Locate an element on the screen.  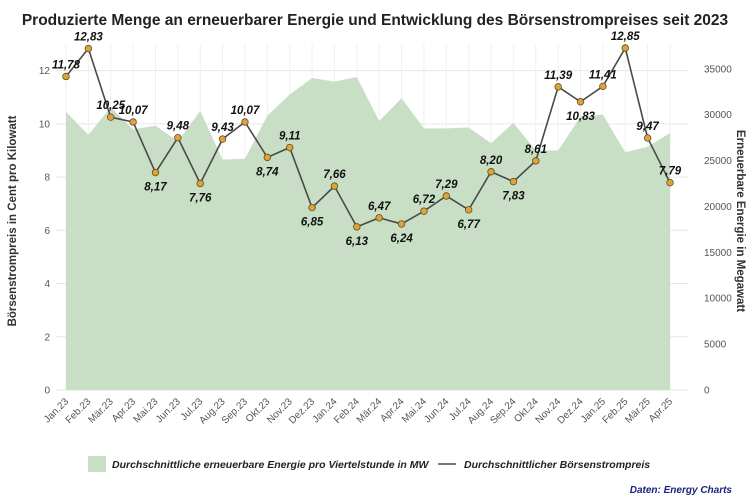
right-y-ticks: 0 5000 10000 15000 20000 25000 30000 35000 is located at coordinates (718, 230).